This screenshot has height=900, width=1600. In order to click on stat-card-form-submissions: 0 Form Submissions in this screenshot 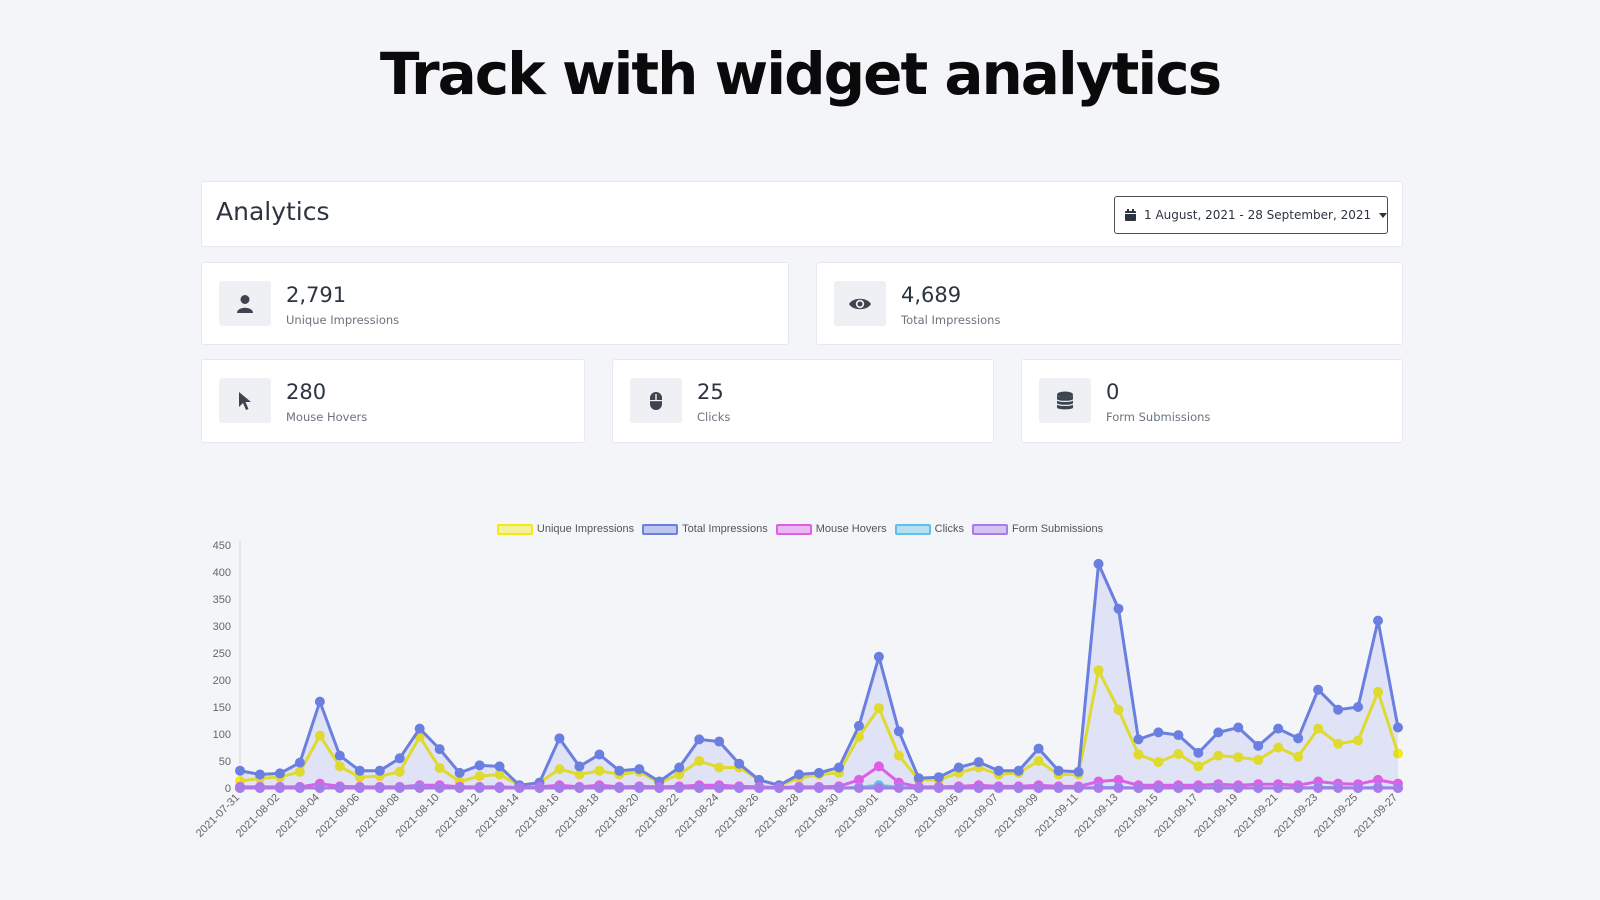, I will do `click(1212, 401)`.